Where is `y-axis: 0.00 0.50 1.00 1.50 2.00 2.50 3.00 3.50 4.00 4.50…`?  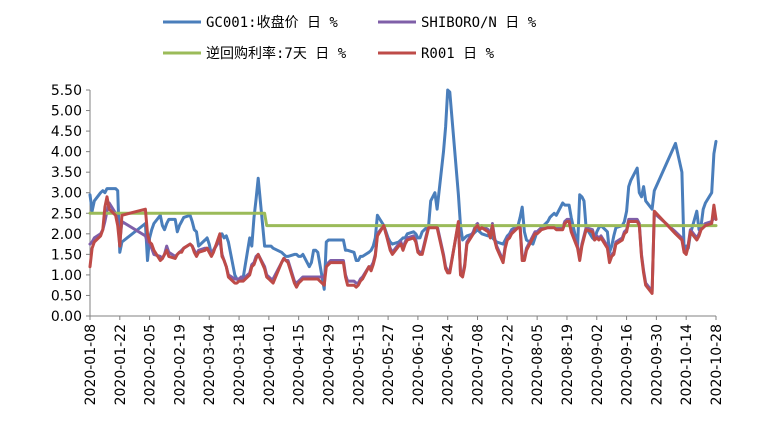
y-axis: 0.00 0.50 1.00 1.50 2.00 2.50 3.00 3.50 4.00 4.50… is located at coordinates (71, 204).